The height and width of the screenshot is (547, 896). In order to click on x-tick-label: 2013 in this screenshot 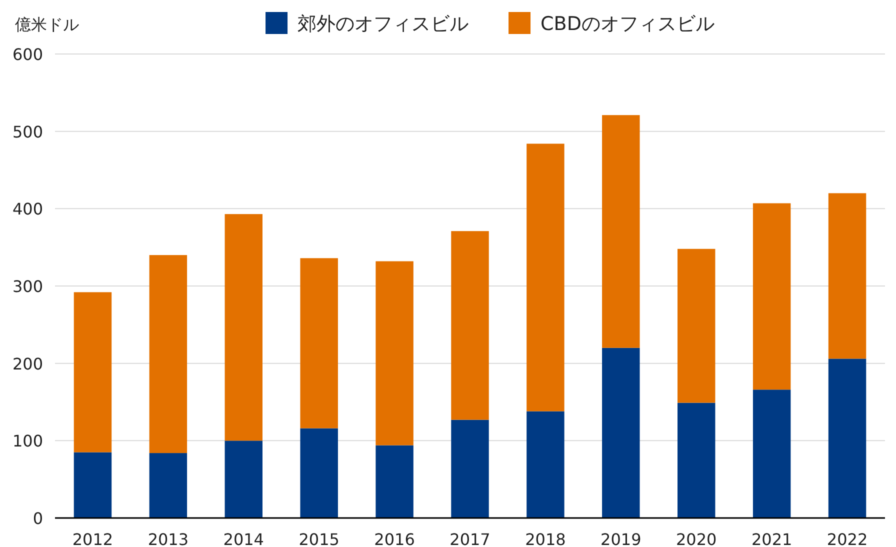, I will do `click(168, 538)`.